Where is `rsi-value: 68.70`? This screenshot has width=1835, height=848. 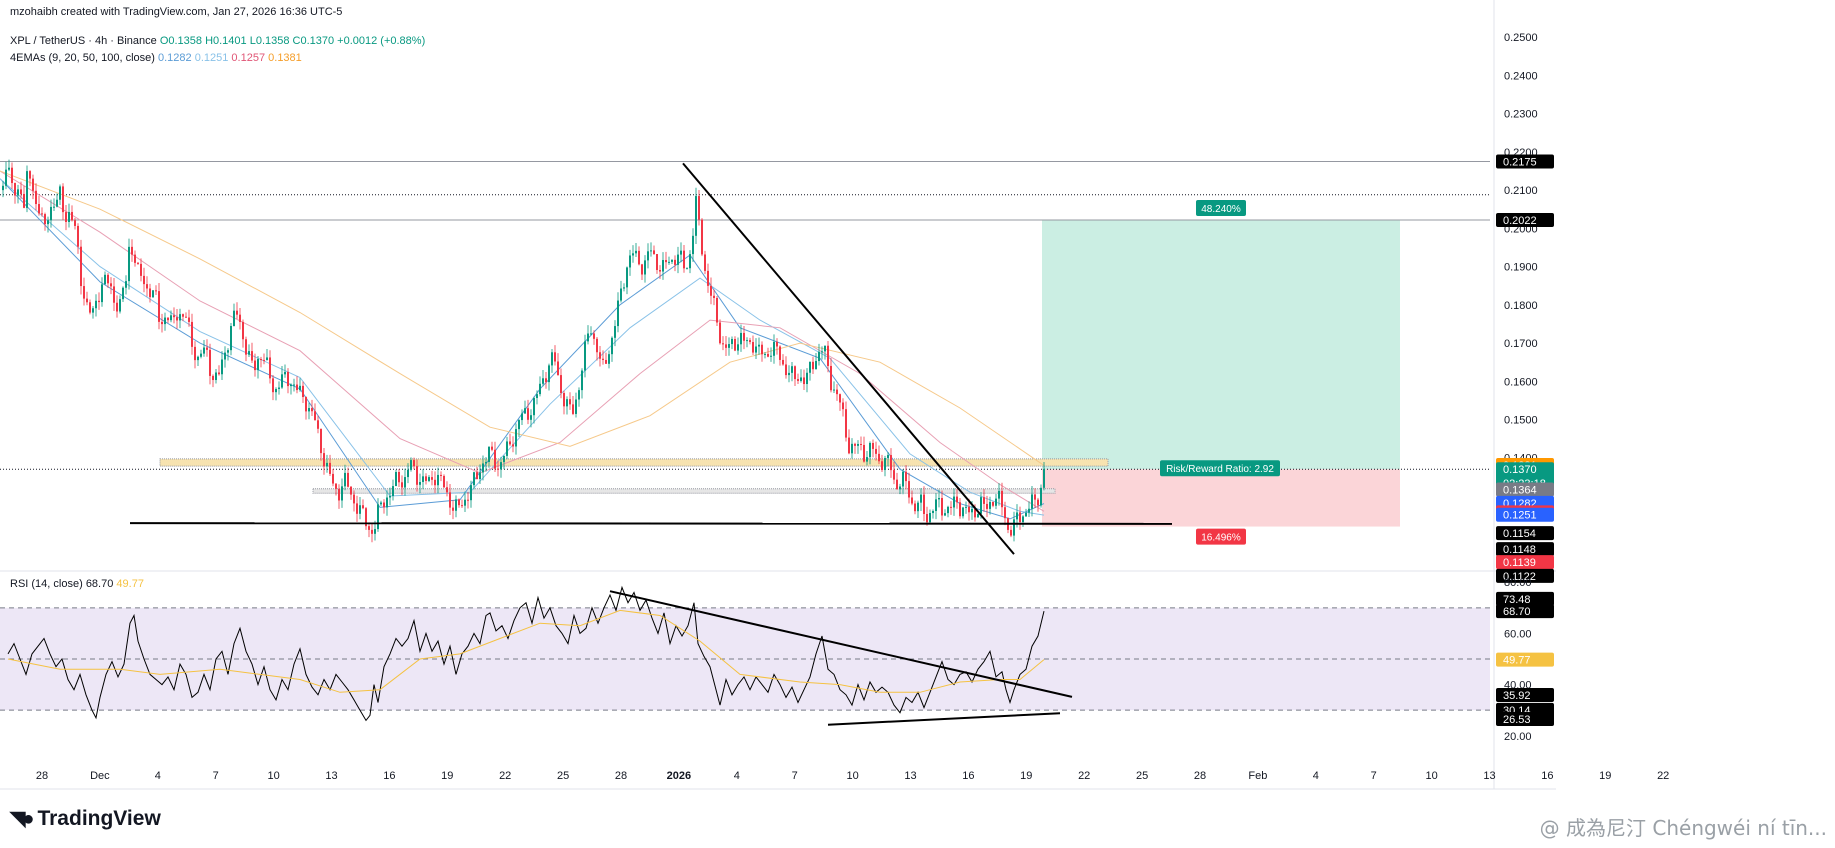 rsi-value: 68.70 is located at coordinates (99, 584).